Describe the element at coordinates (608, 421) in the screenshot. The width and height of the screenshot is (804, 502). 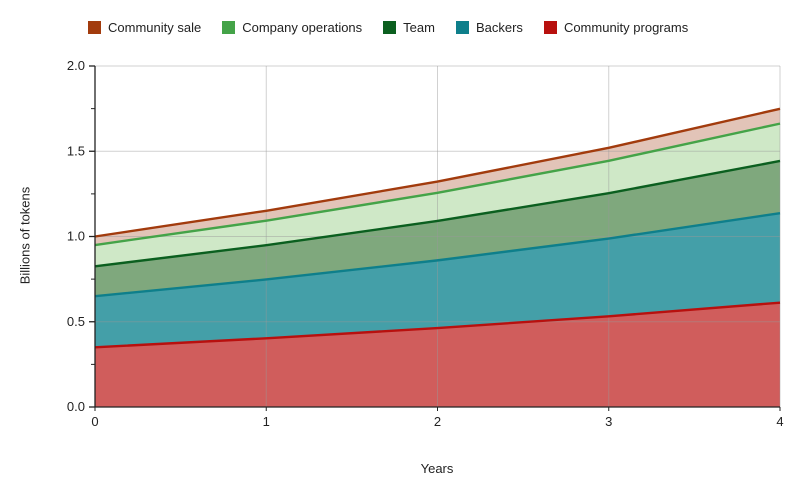
I see `x-tick-label: 3` at that location.